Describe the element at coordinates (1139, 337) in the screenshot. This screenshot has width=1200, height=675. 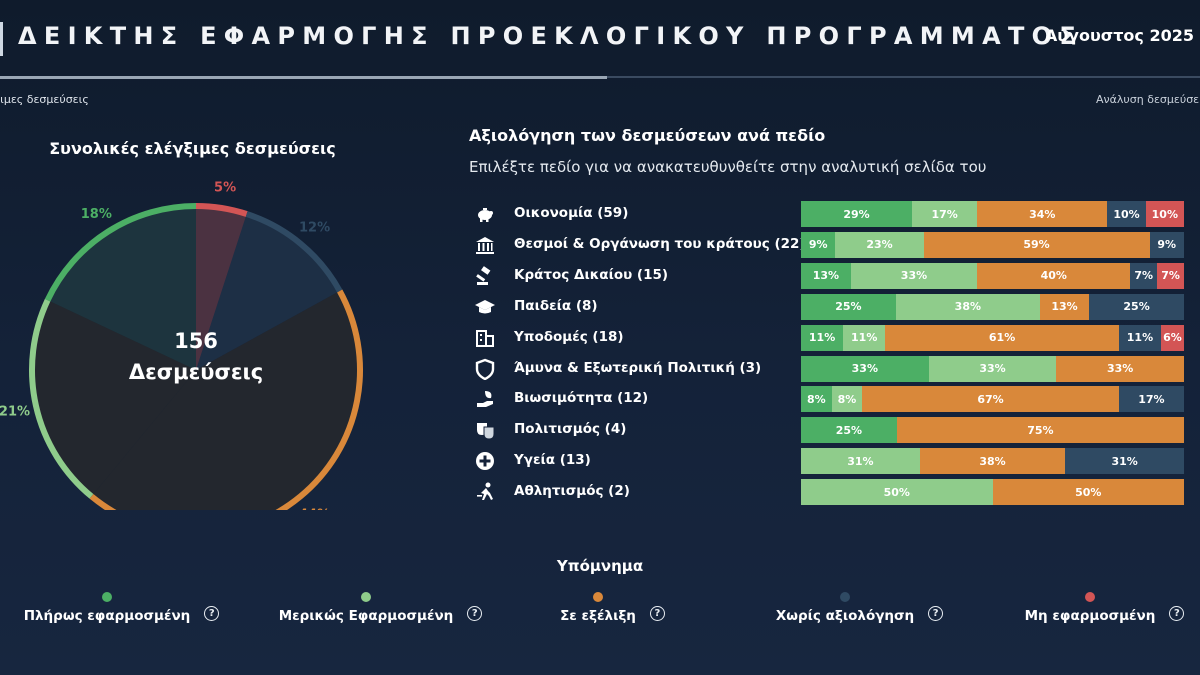
I see `bar-segment-none: 11%` at that location.